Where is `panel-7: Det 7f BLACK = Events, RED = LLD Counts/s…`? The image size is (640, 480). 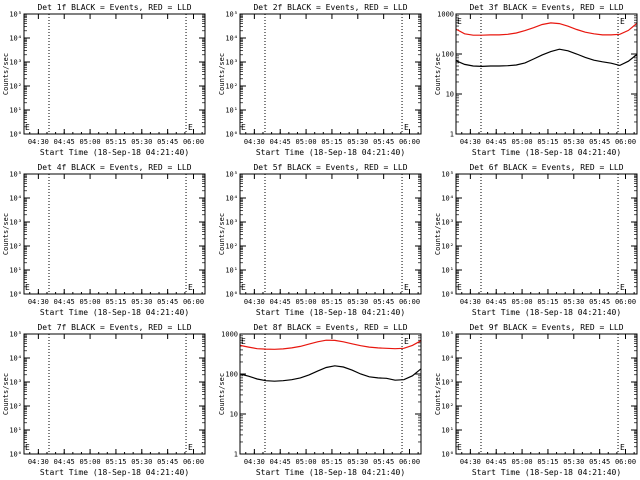 panel-7: Det 7f BLACK = Events, RED = LLD Counts/s… is located at coordinates (104, 400).